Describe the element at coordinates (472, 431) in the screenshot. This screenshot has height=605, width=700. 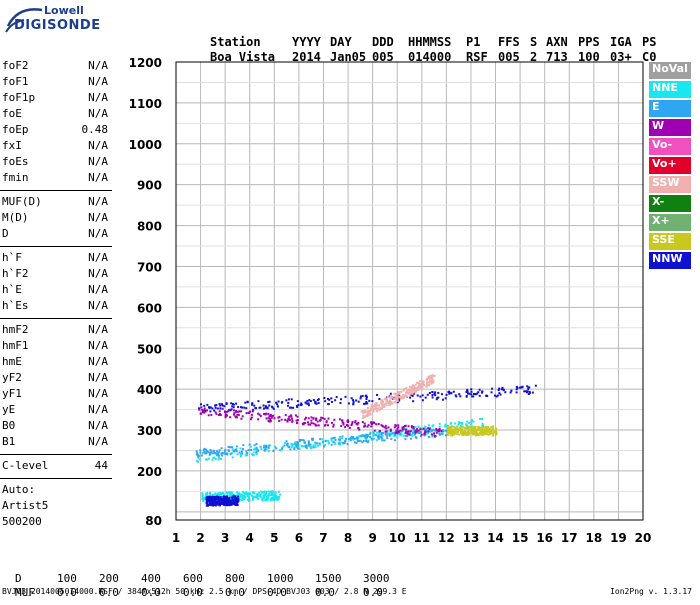
I see `trace-sse` at that location.